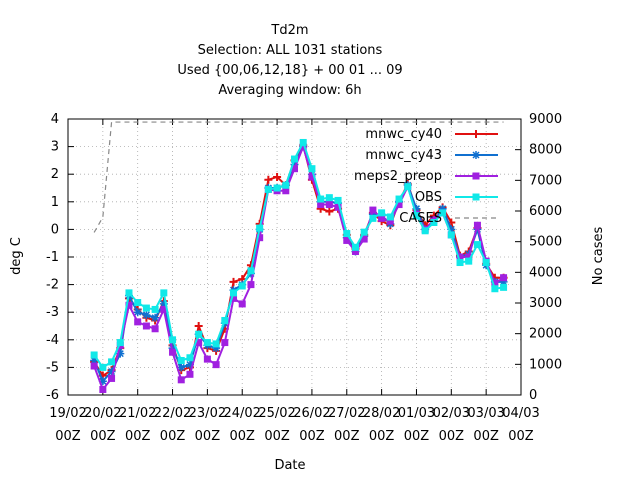  What do you see at coordinates (52, 367) in the screenshot?
I see `y-tick-label: -5` at bounding box center [52, 367].